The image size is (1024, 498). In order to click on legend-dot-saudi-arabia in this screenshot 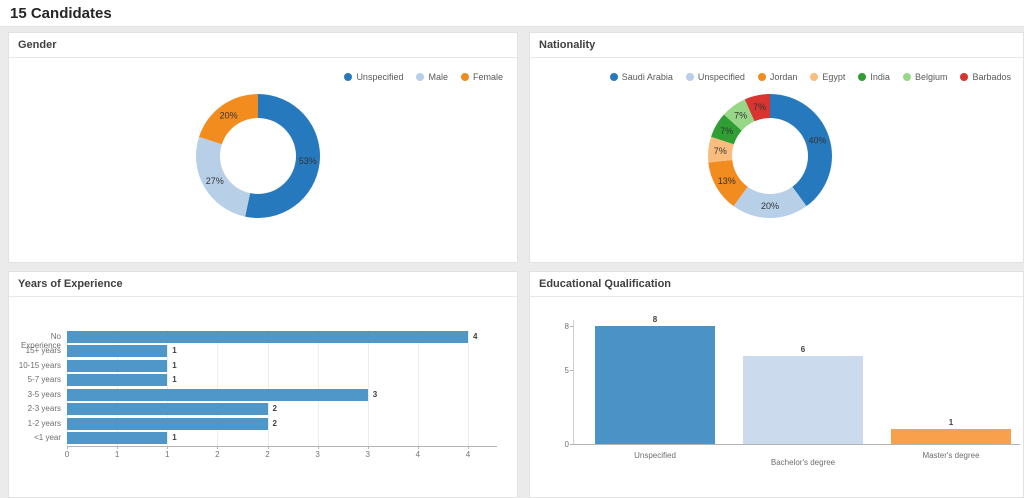, I will do `click(613, 77)`.